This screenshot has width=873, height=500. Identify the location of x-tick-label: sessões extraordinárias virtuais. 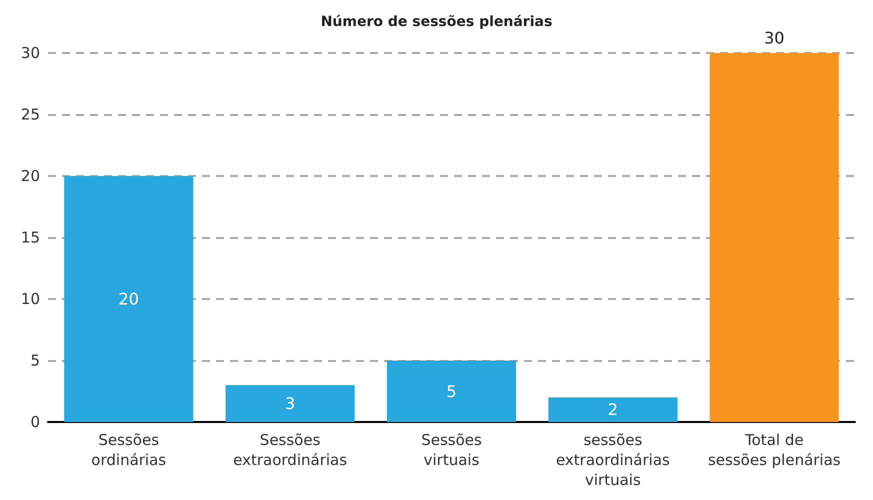
(613, 460).